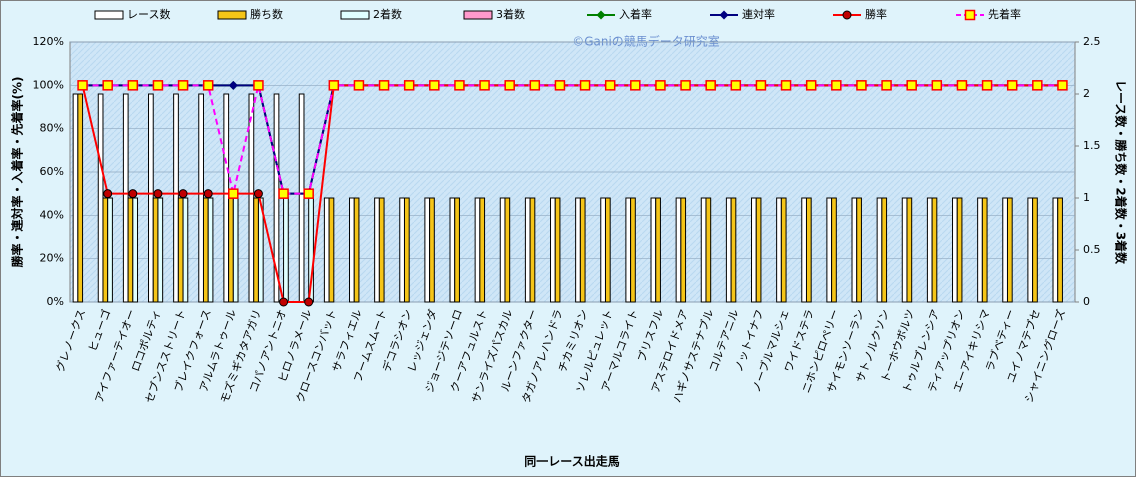 Image resolution: width=1136 pixels, height=477 pixels. What do you see at coordinates (266, 14) in the screenshot?
I see `legend-label: 勝ち数` at bounding box center [266, 14].